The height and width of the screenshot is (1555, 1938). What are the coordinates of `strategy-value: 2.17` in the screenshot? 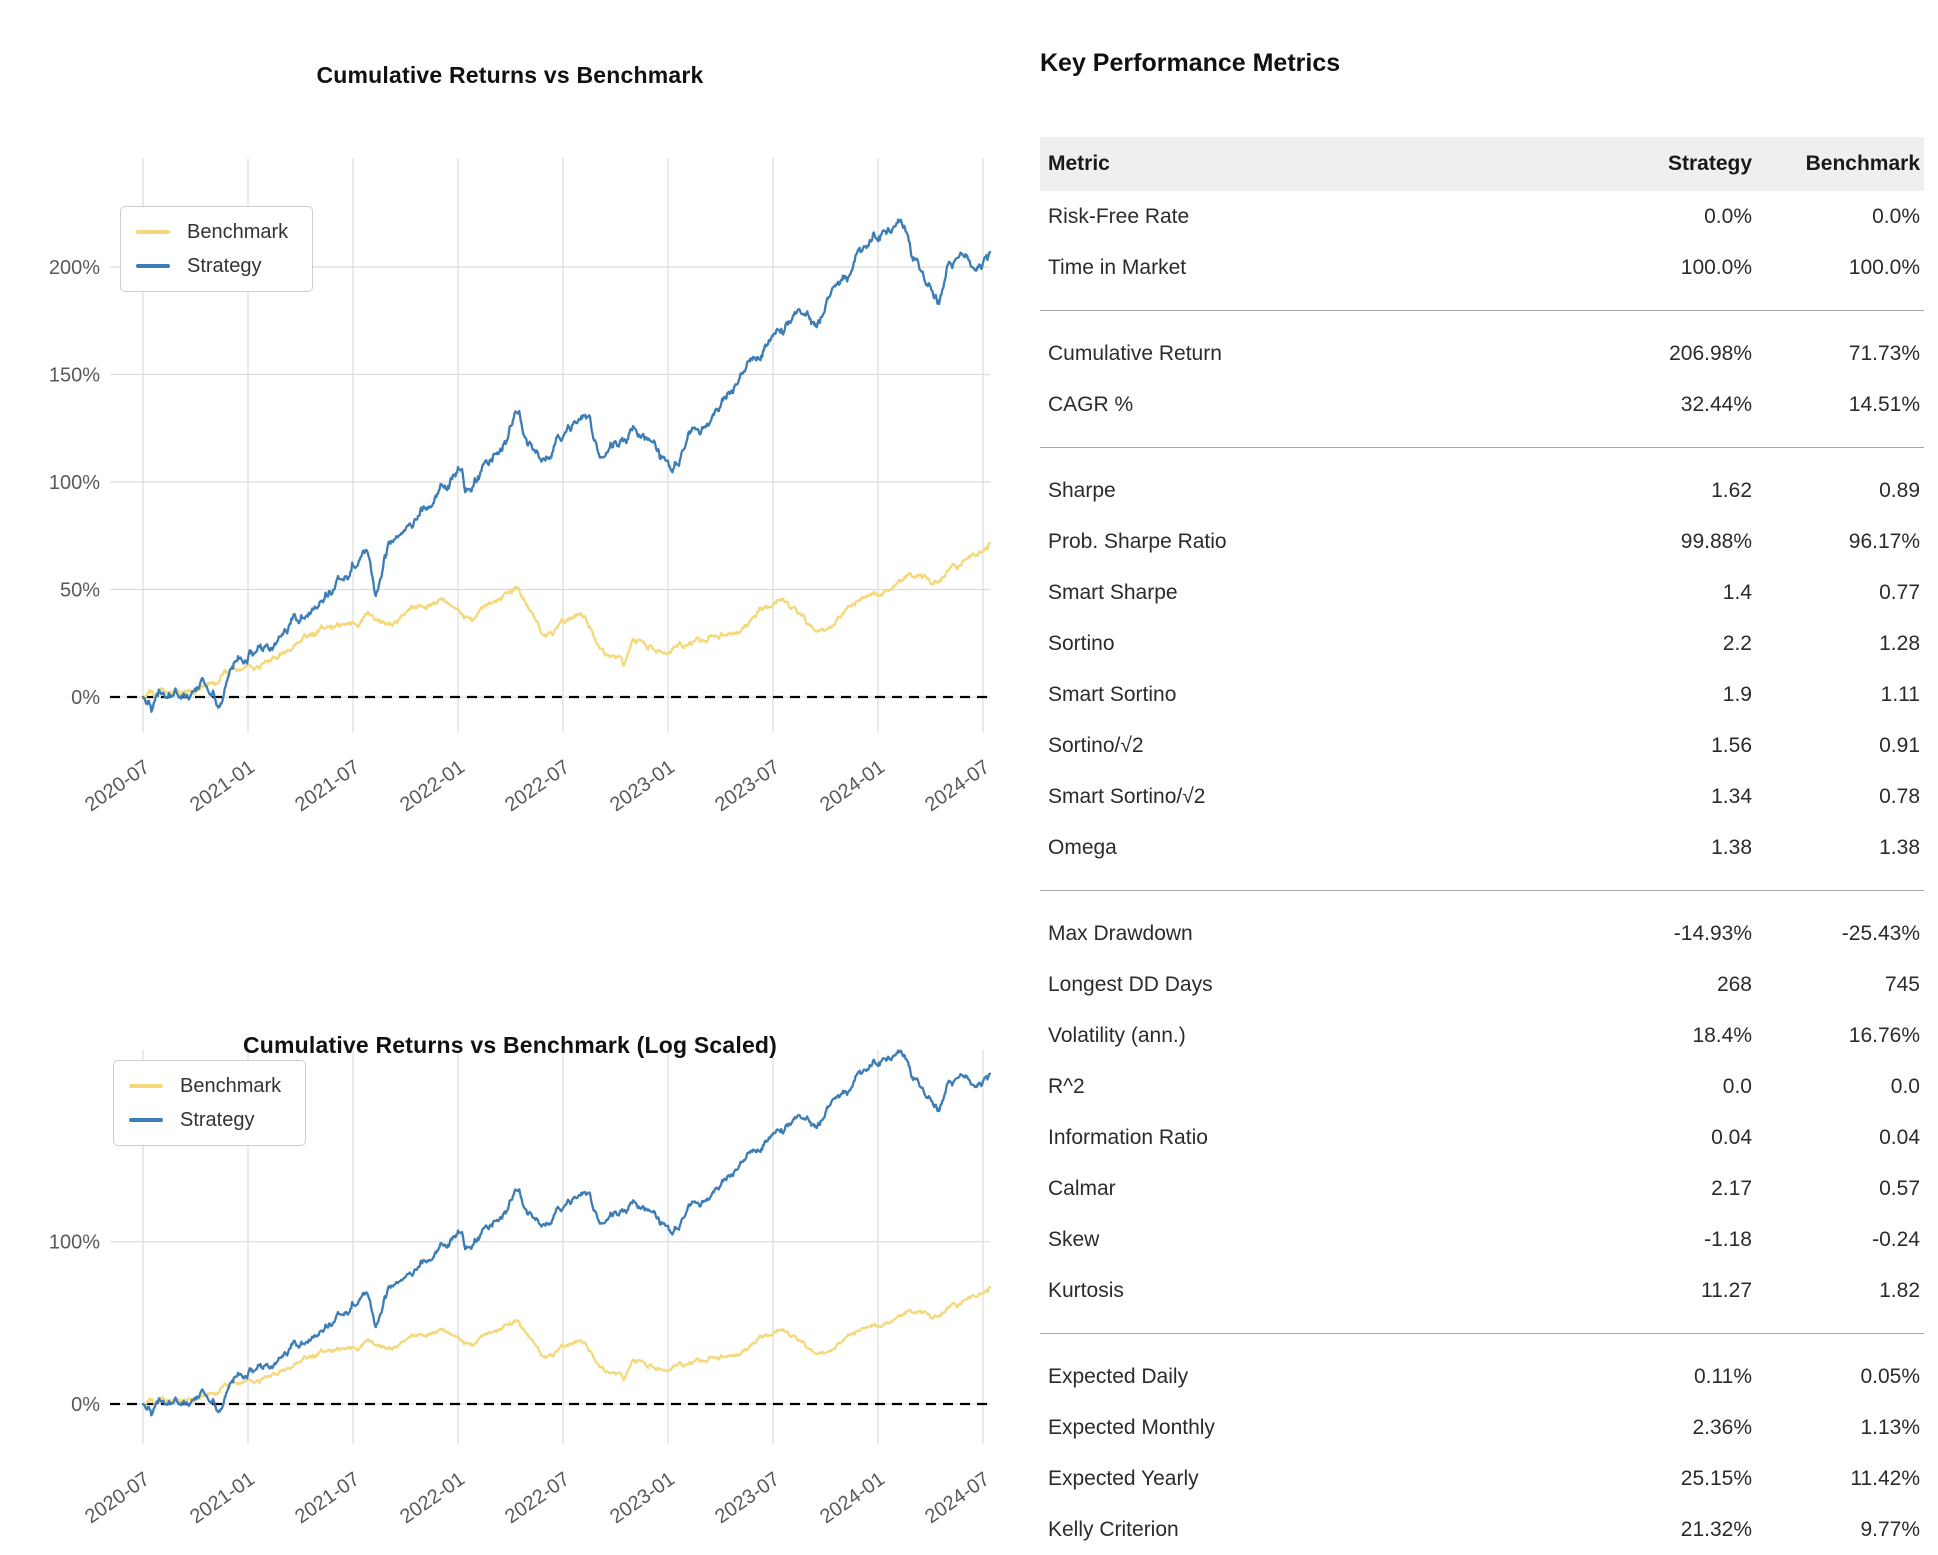 It's located at (1731, 1188).